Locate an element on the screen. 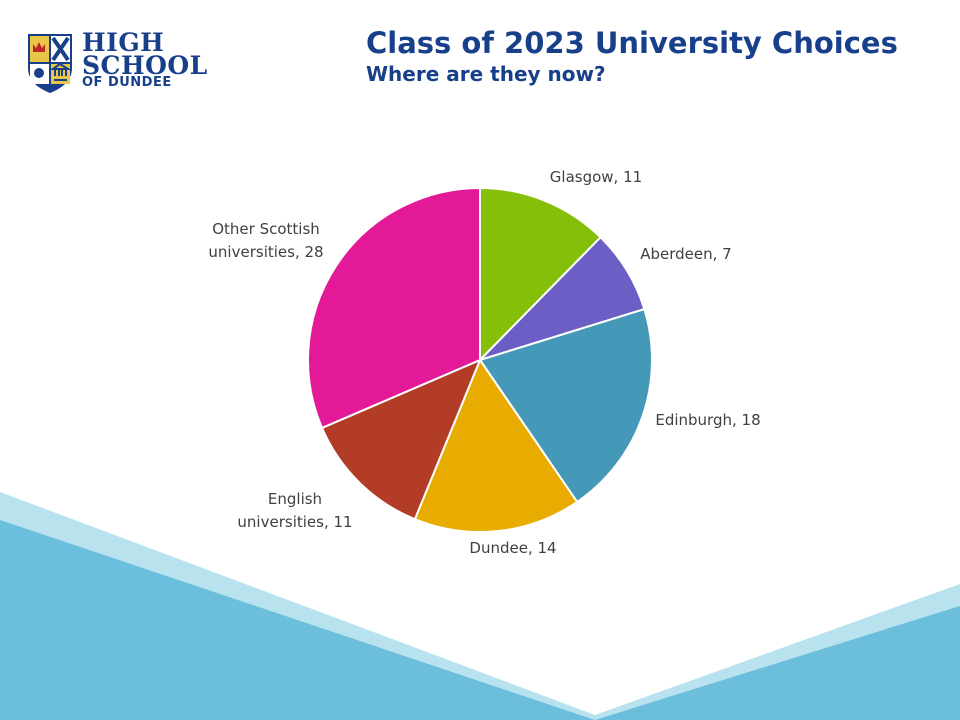 This screenshot has width=960, height=720. logo-text-of-dundee: OF DUNDEE is located at coordinates (127, 82).